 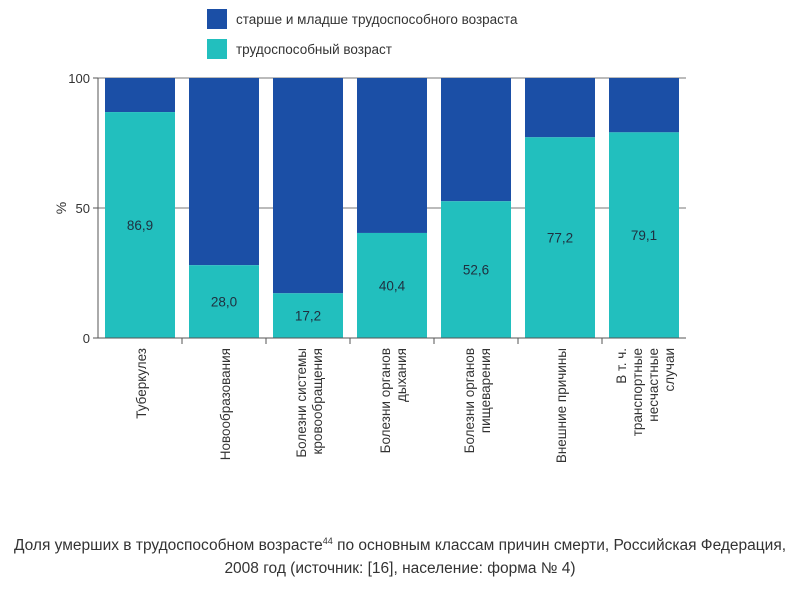 What do you see at coordinates (401, 375) in the screenshot?
I see `x-tick-label-line: дыхания` at bounding box center [401, 375].